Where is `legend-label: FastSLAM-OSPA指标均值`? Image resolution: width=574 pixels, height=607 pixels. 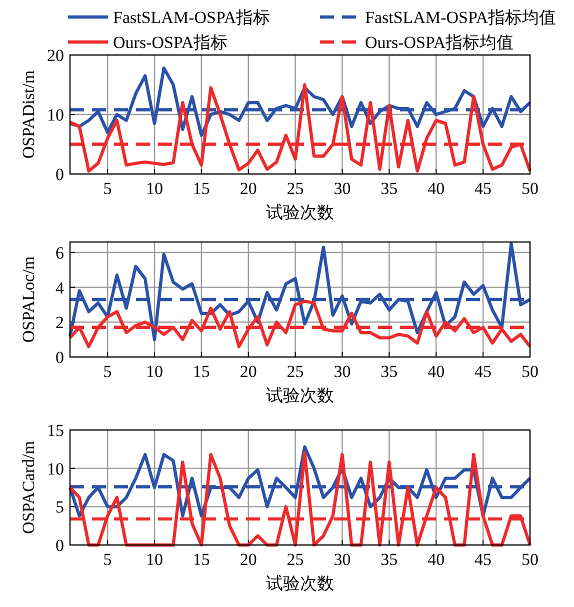
legend-label: FastSLAM-OSPA指标均值 is located at coordinates (460, 17).